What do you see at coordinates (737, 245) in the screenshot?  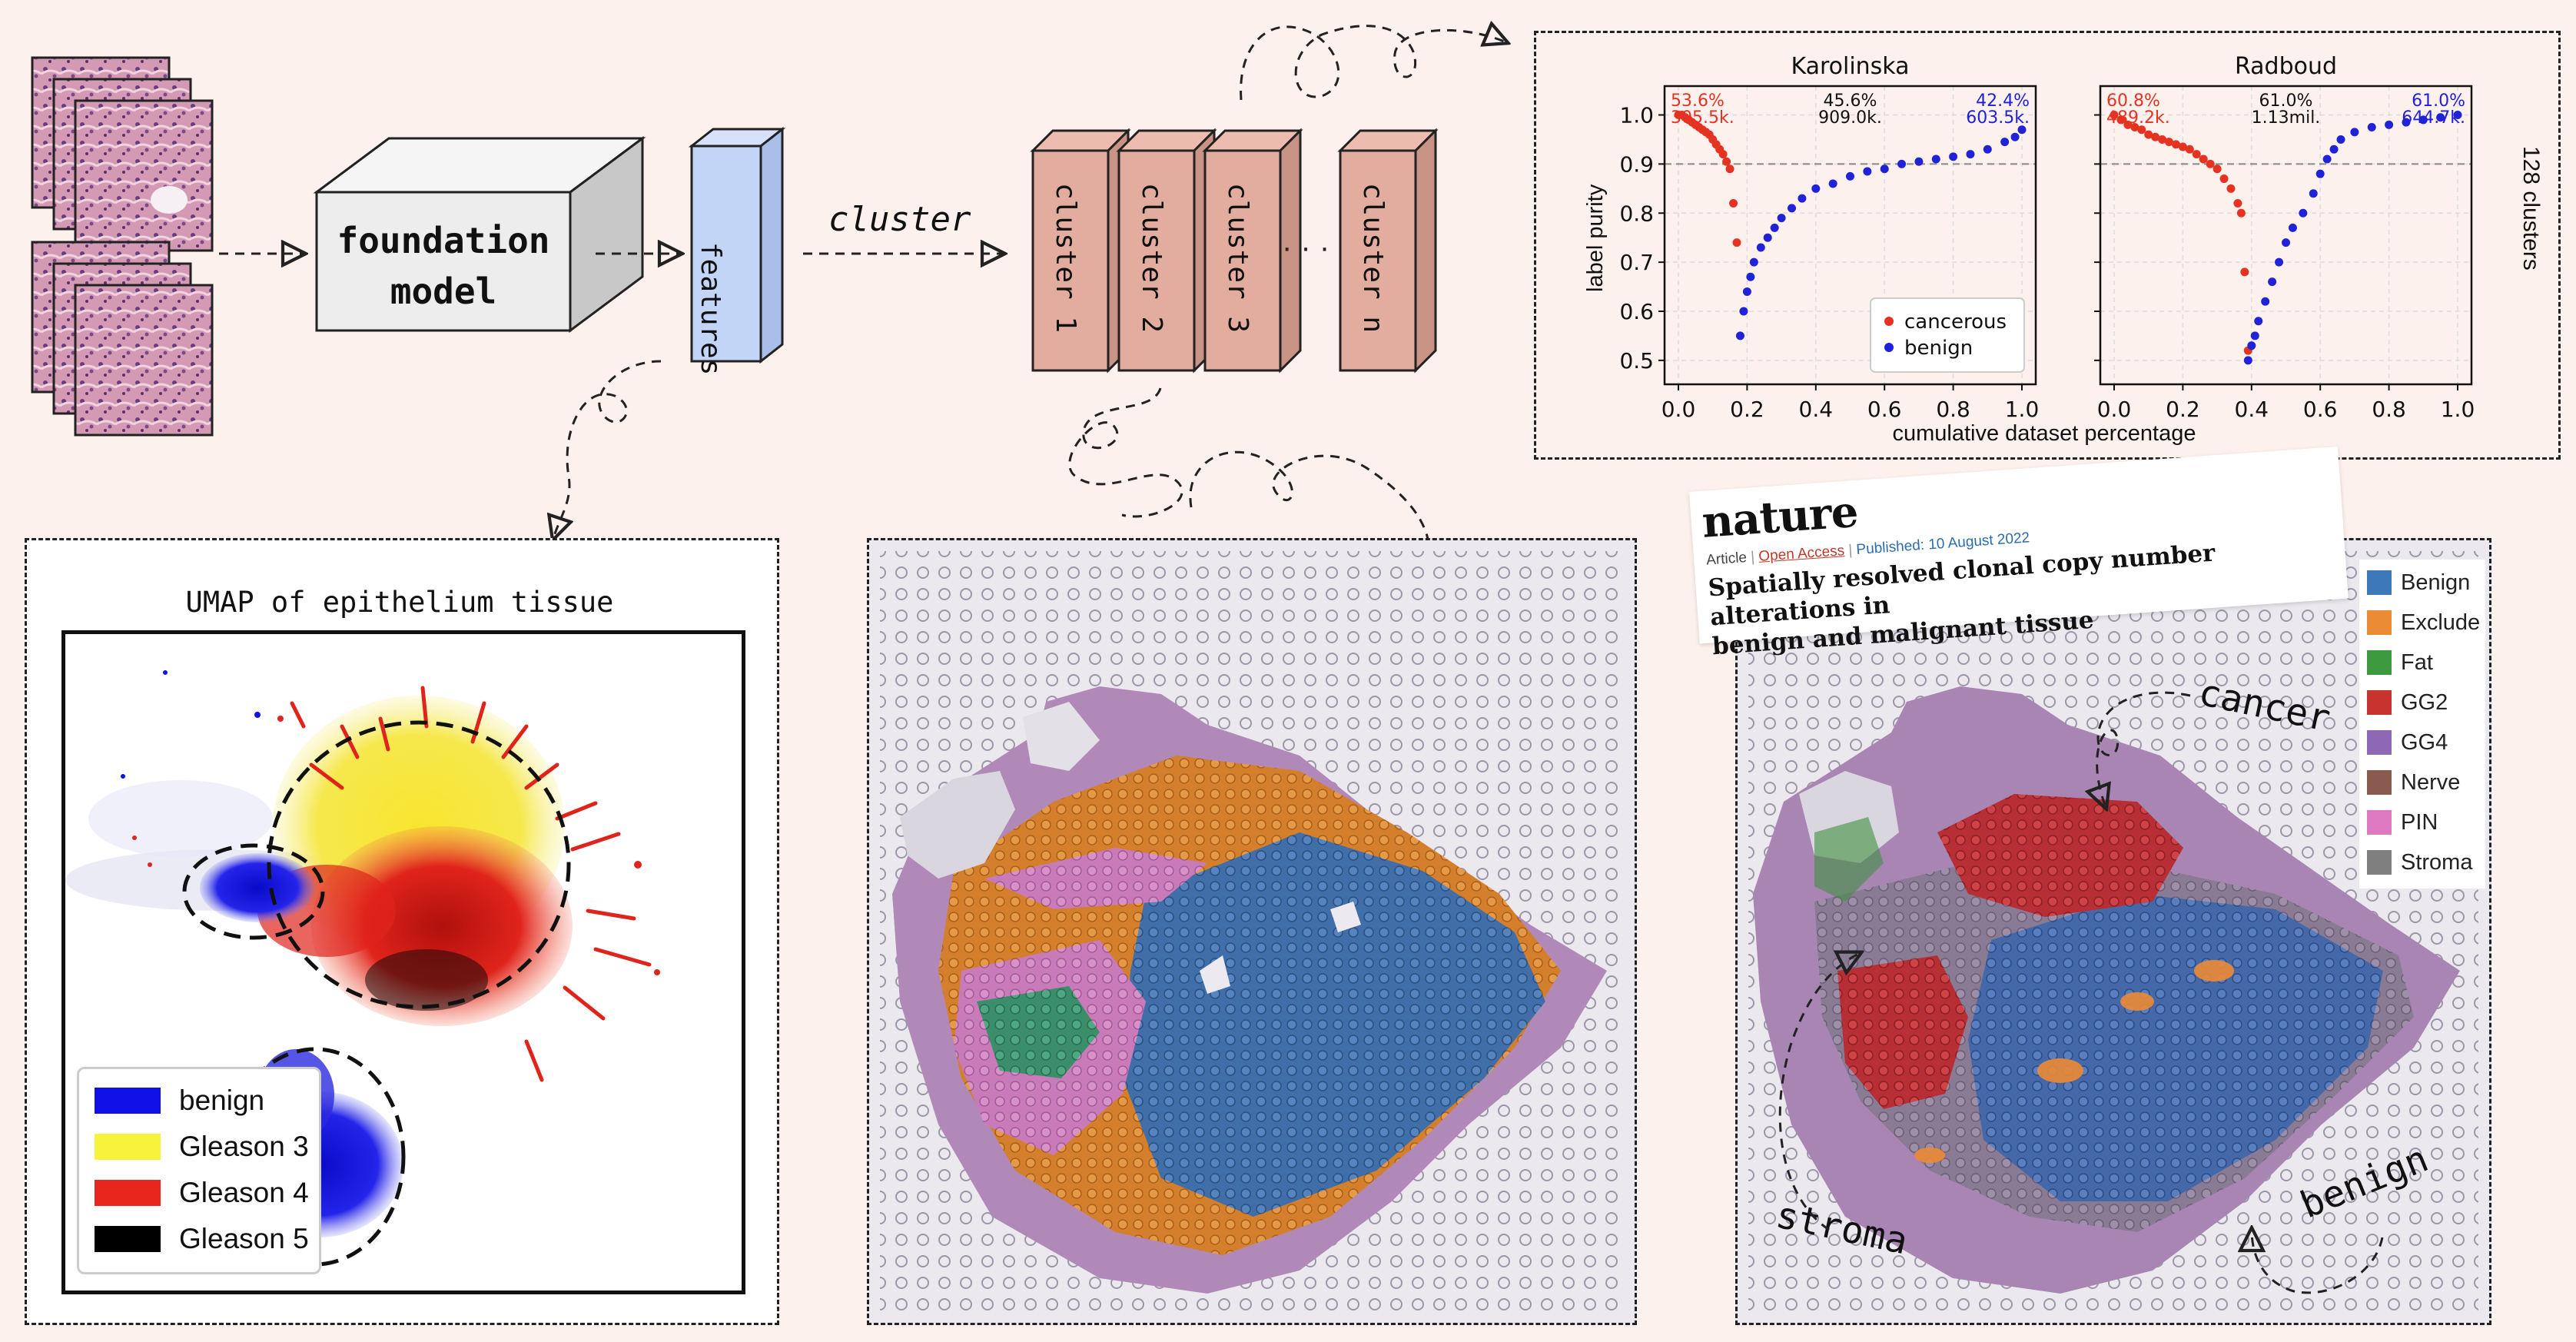 I see `features-box` at bounding box center [737, 245].